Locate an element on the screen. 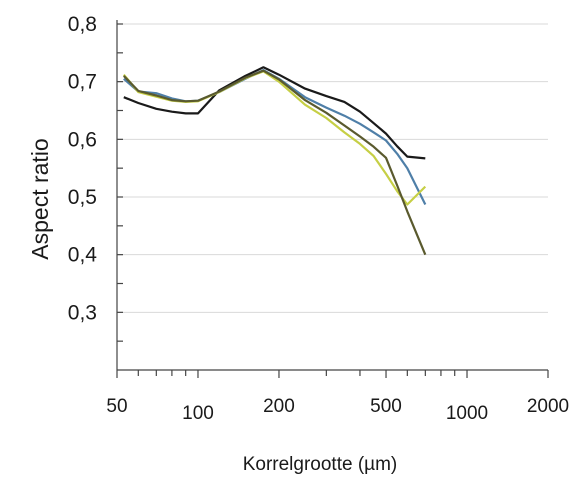 This screenshot has height=482, width=579. y-tick-label: 0,5 is located at coordinates (82, 197).